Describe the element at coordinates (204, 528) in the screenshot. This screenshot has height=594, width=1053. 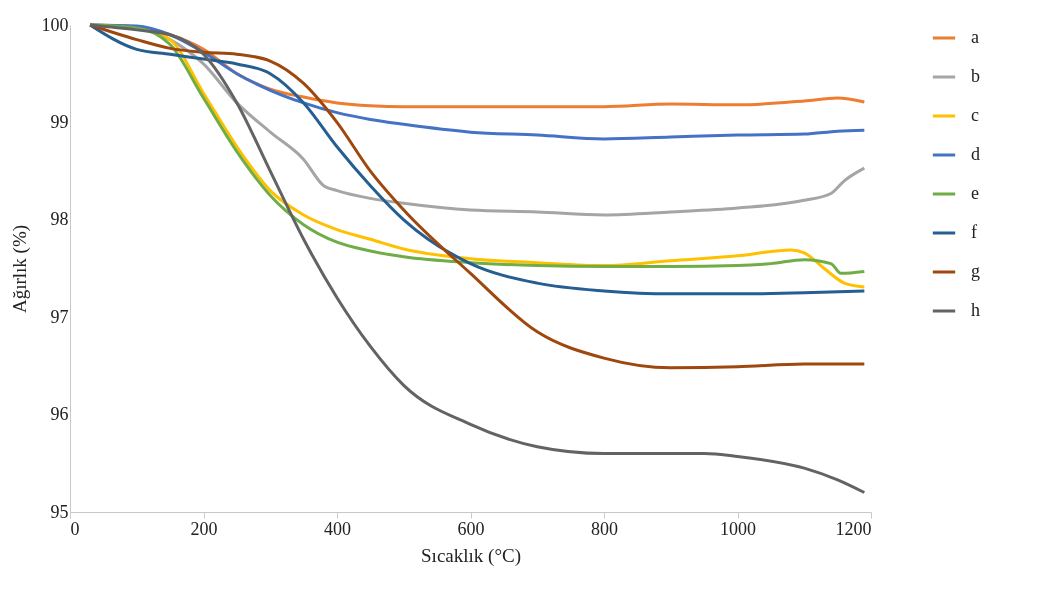
I see `x-tick-label: 200` at that location.